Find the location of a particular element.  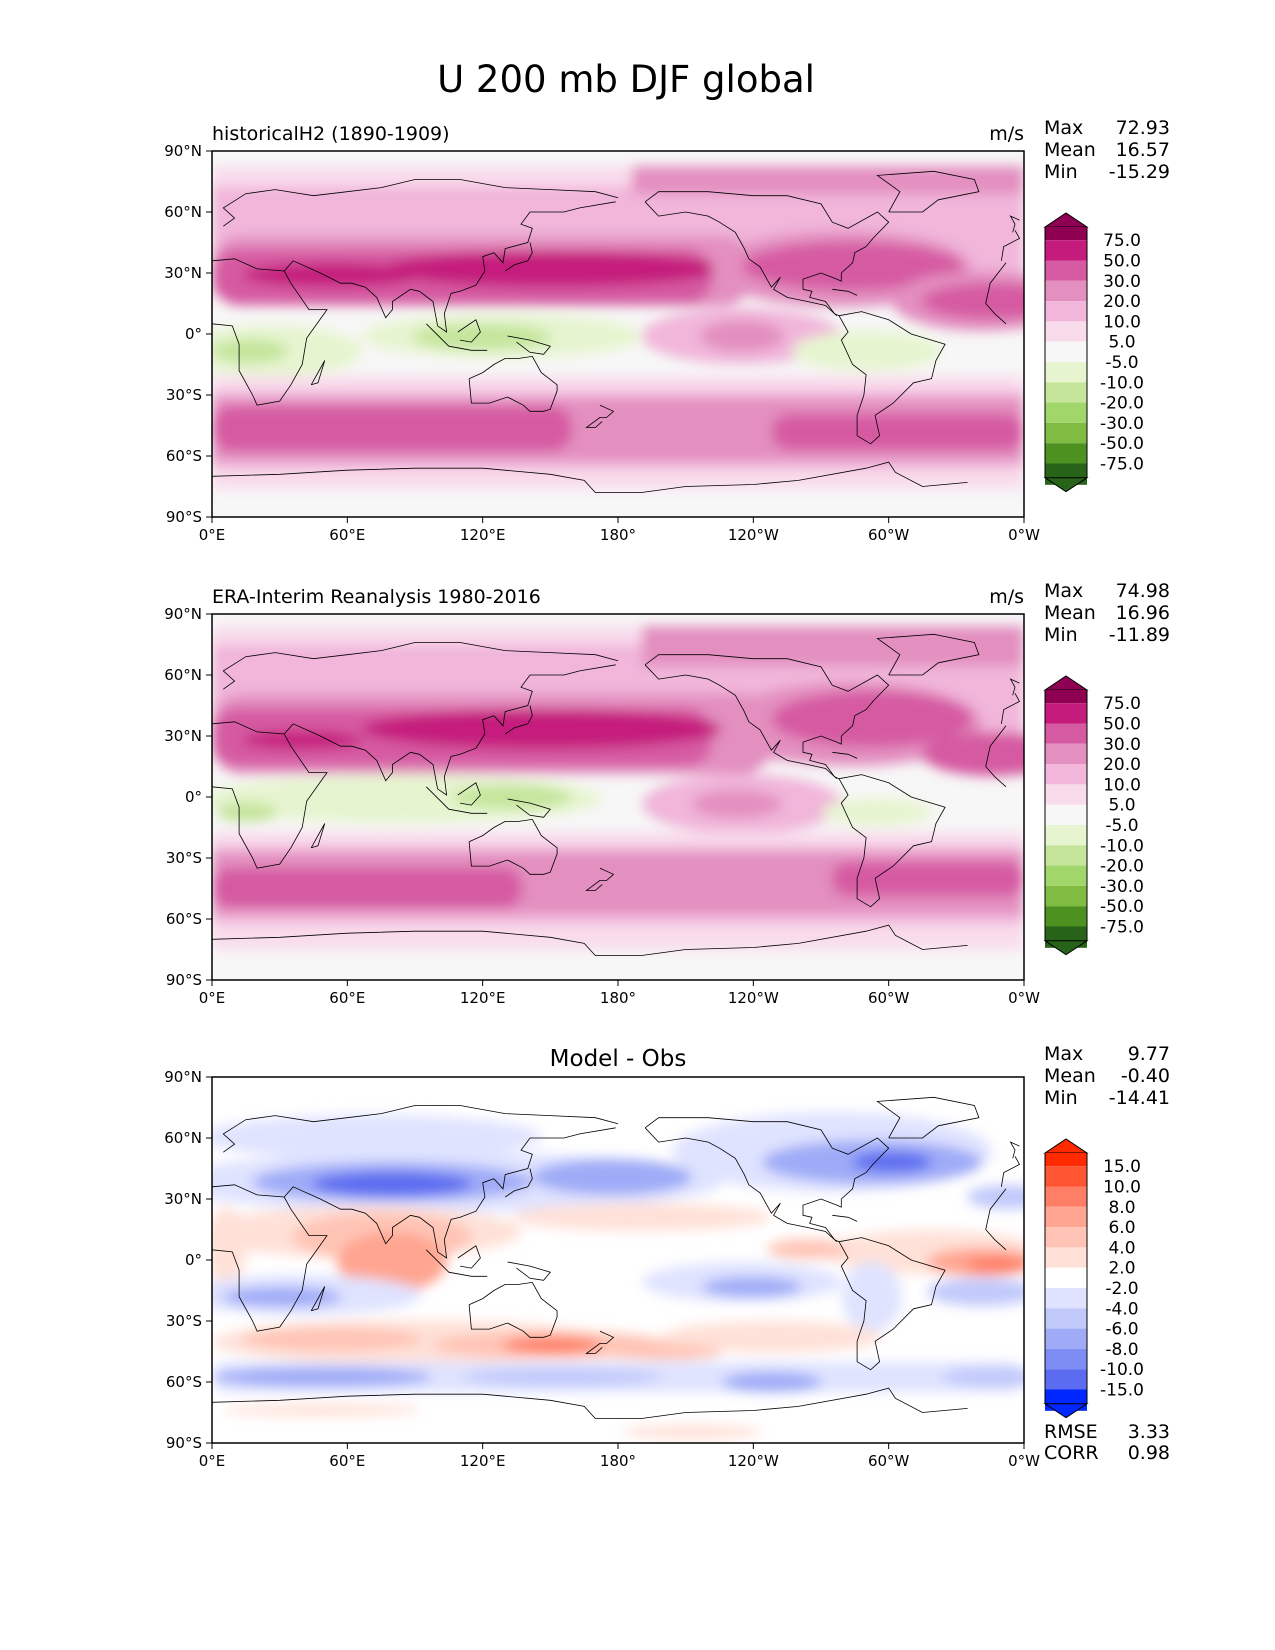

panel-title: Model - Obs is located at coordinates (618, 1059).